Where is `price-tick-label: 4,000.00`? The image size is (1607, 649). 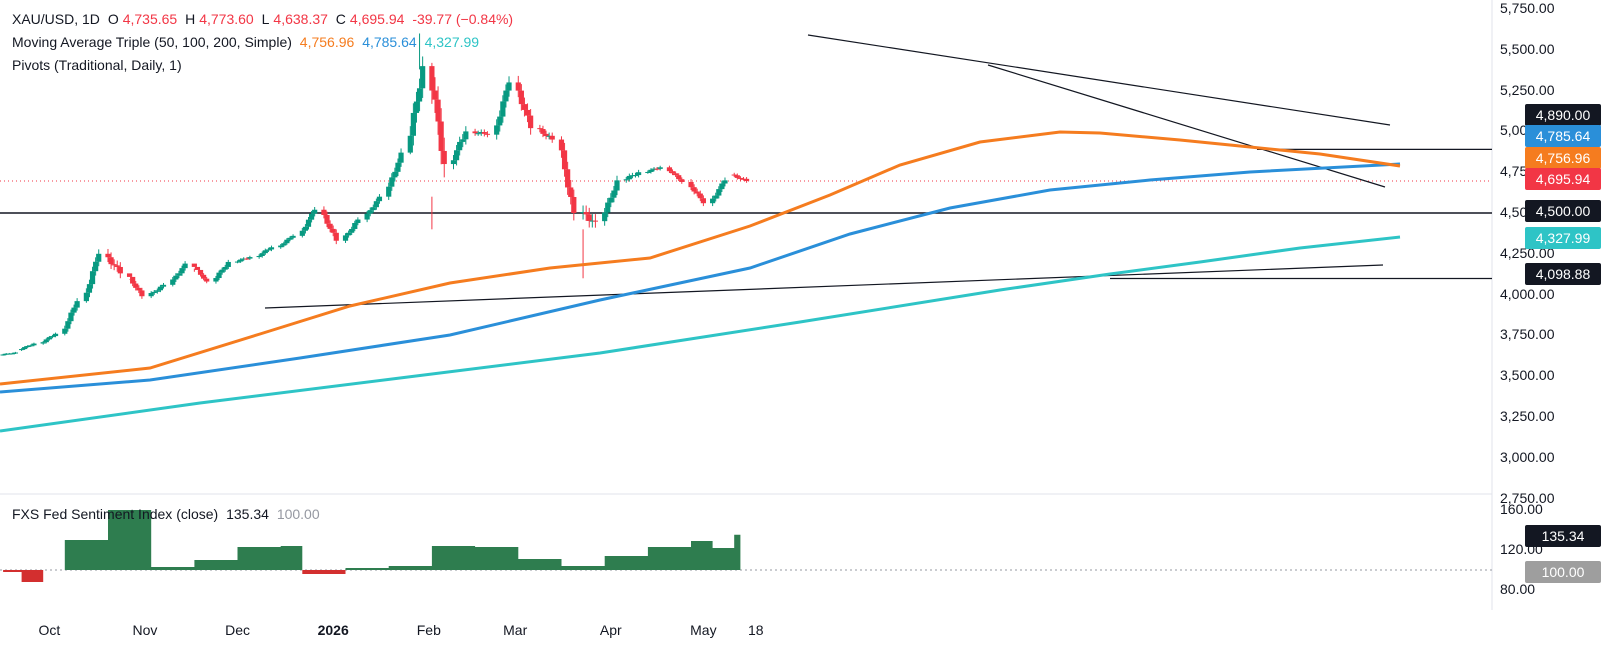
price-tick-label: 4,000.00 is located at coordinates (1527, 293).